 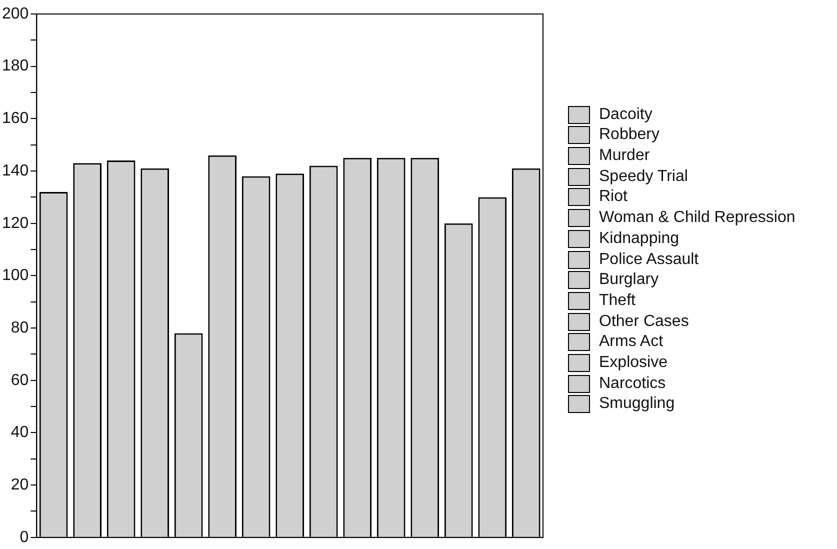 What do you see at coordinates (19, 327) in the screenshot?
I see `y-tick-label: 80` at bounding box center [19, 327].